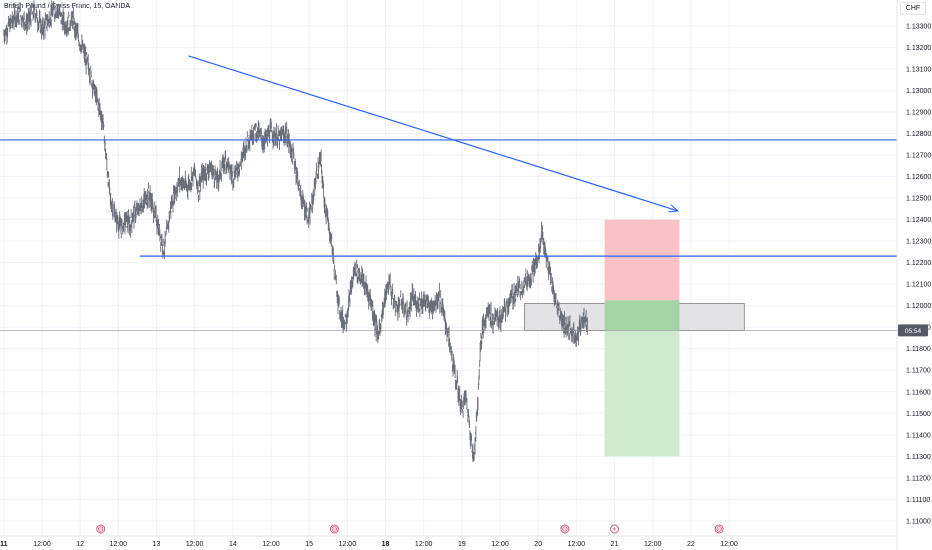  Describe the element at coordinates (918, 26) in the screenshot. I see `y-tick-label: 1.13300` at that location.